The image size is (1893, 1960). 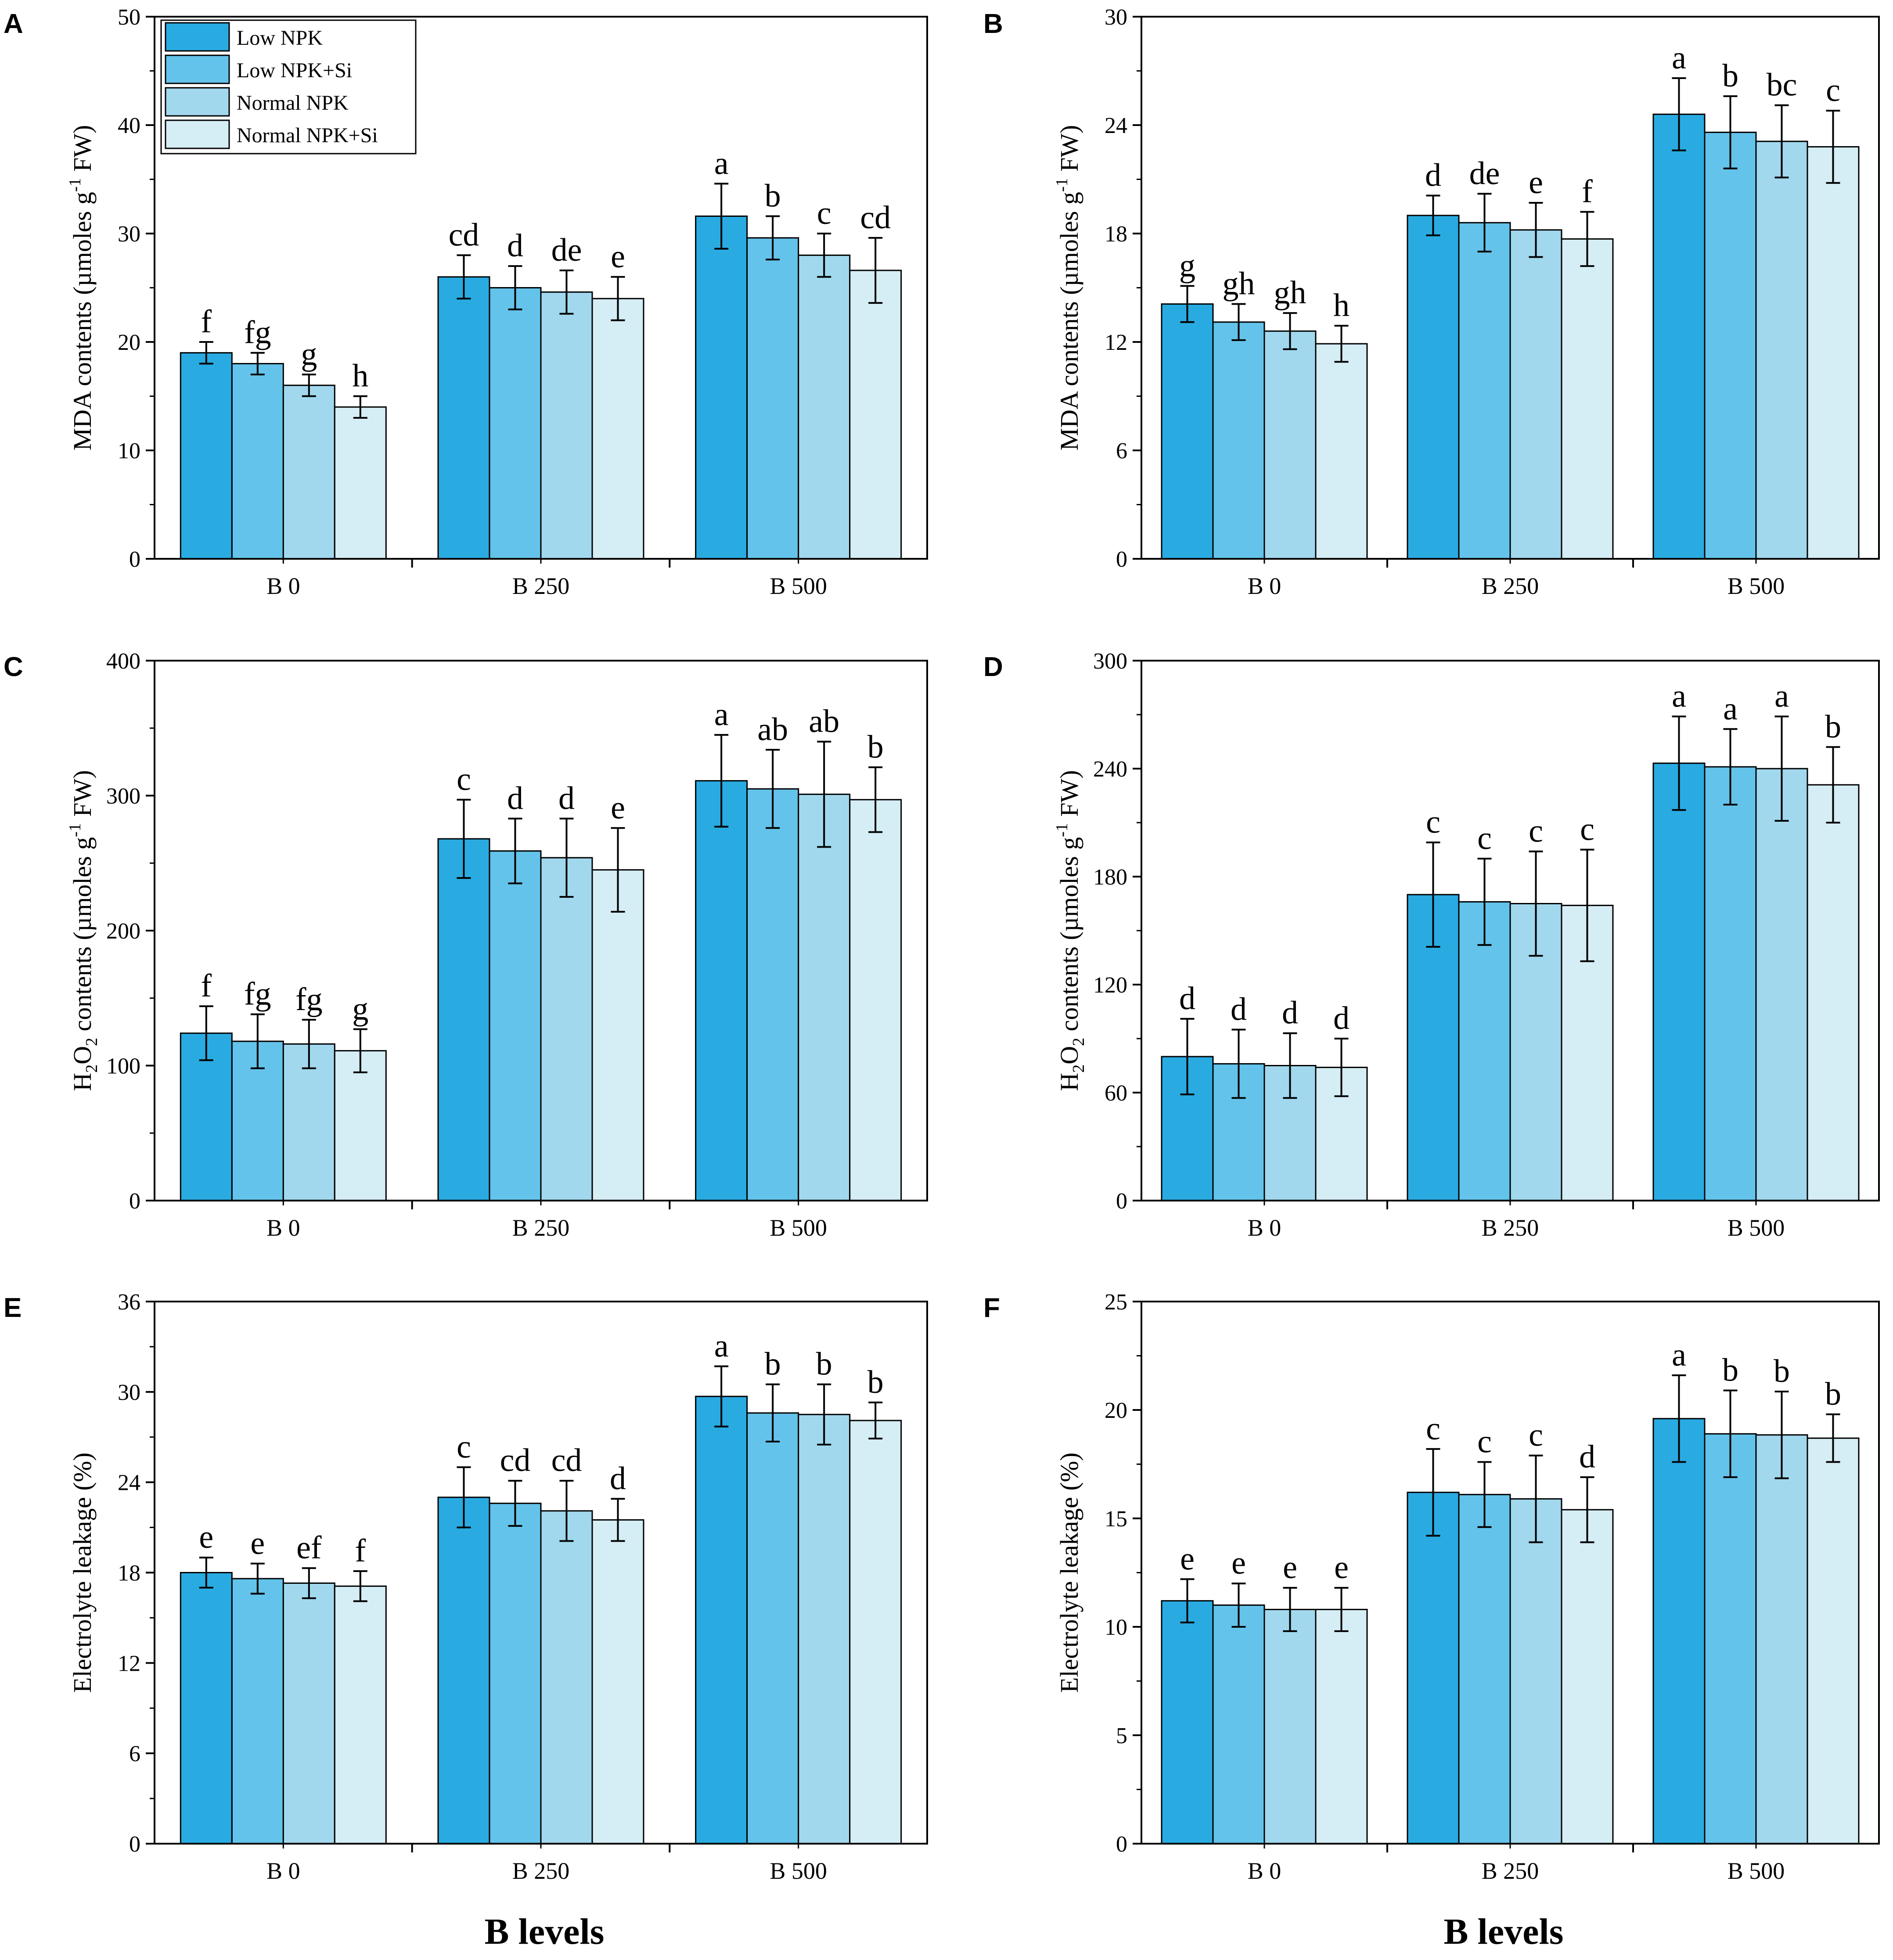 I want to click on y-tick-label-b-5: 30, so click(x=1116, y=17).